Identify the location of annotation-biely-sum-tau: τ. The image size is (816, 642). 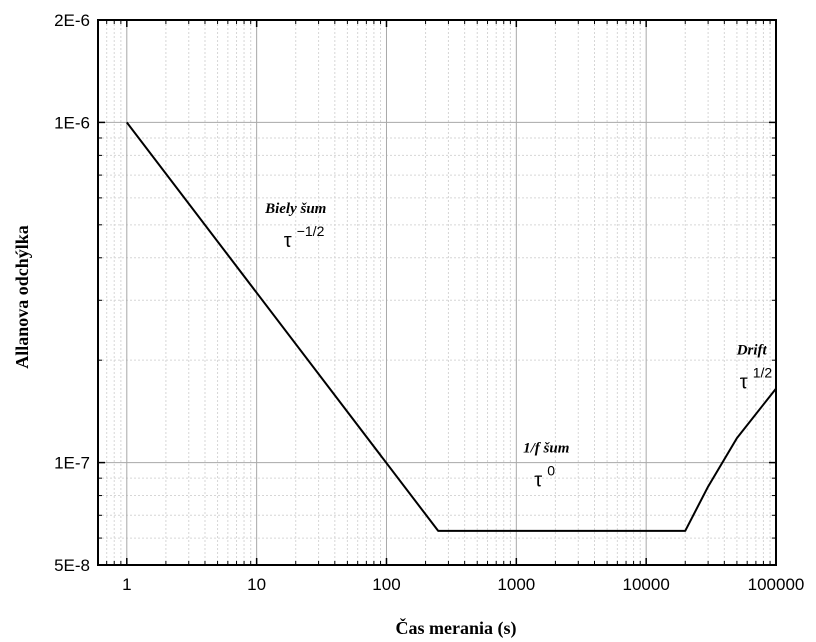
(288, 241).